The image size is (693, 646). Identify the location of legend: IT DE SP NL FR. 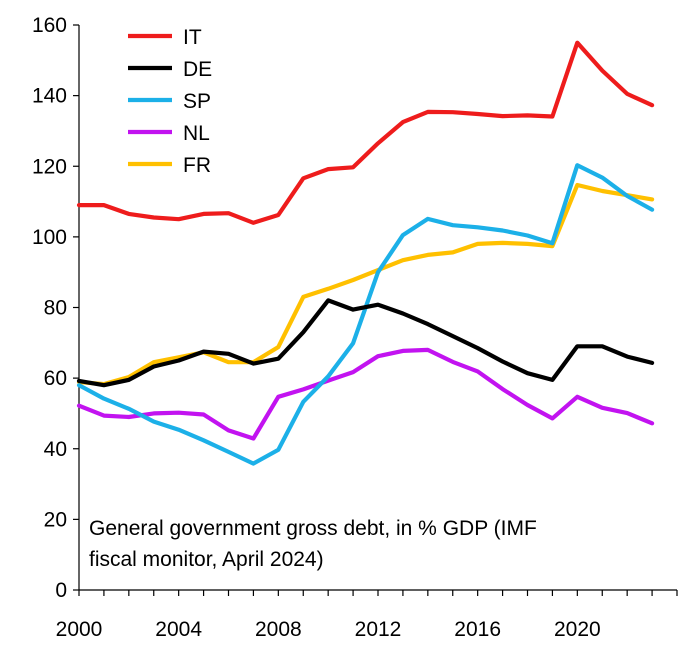
(170, 101).